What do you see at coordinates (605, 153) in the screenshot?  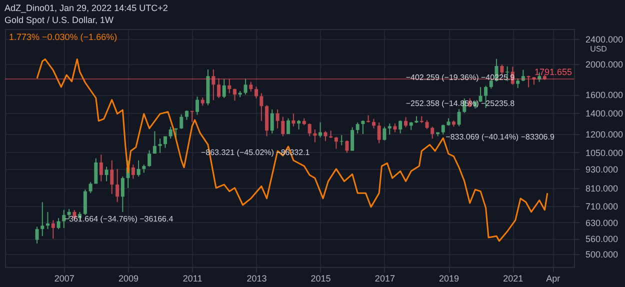 I see `y-tick-label: 1050.000` at bounding box center [605, 153].